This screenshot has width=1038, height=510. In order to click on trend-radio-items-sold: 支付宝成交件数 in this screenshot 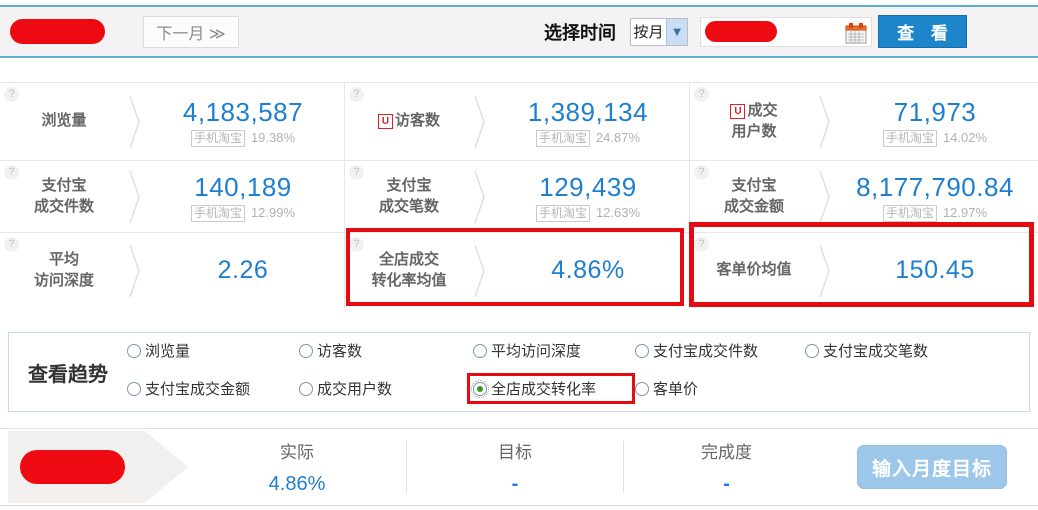, I will do `click(720, 350)`.